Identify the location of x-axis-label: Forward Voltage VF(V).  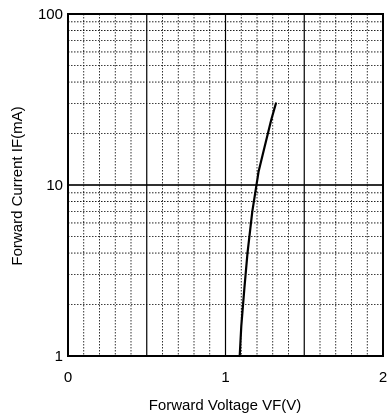
(225, 405).